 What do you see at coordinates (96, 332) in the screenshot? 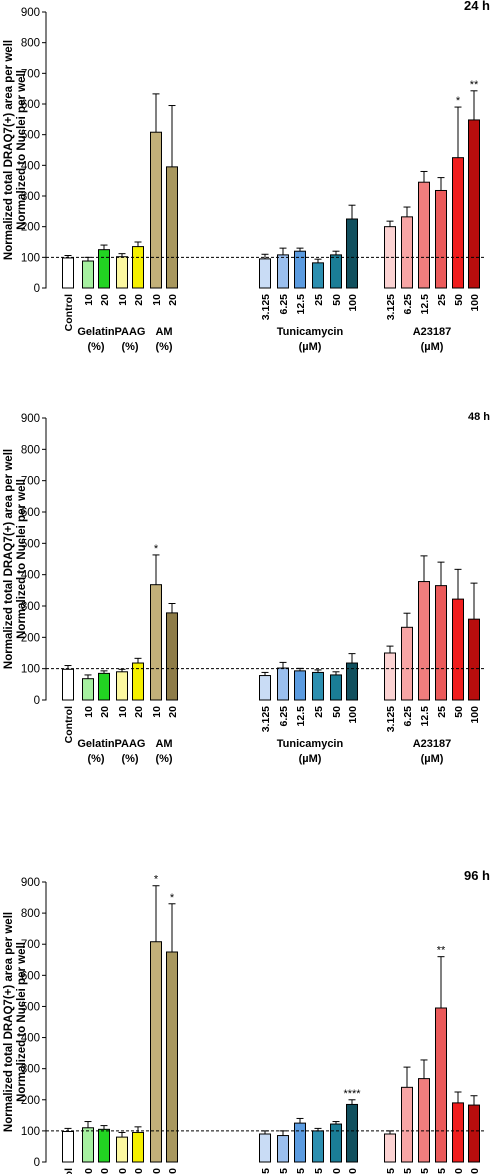
I see `group-label: Gelatin` at bounding box center [96, 332].